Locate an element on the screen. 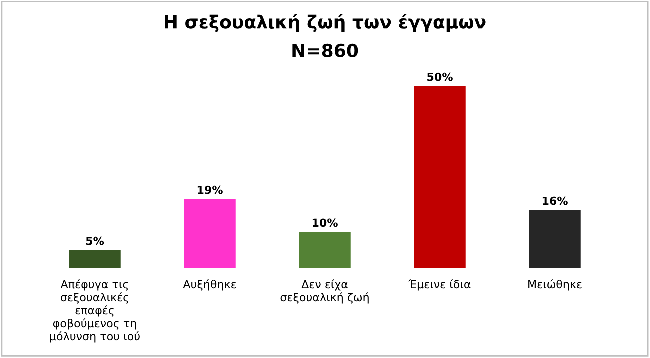 This screenshot has height=358, width=650. data-label: 10% is located at coordinates (325, 223).